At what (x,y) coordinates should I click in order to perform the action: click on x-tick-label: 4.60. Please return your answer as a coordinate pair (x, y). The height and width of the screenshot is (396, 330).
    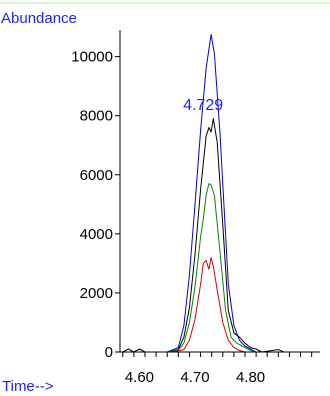
    Looking at the image, I should click on (139, 377).